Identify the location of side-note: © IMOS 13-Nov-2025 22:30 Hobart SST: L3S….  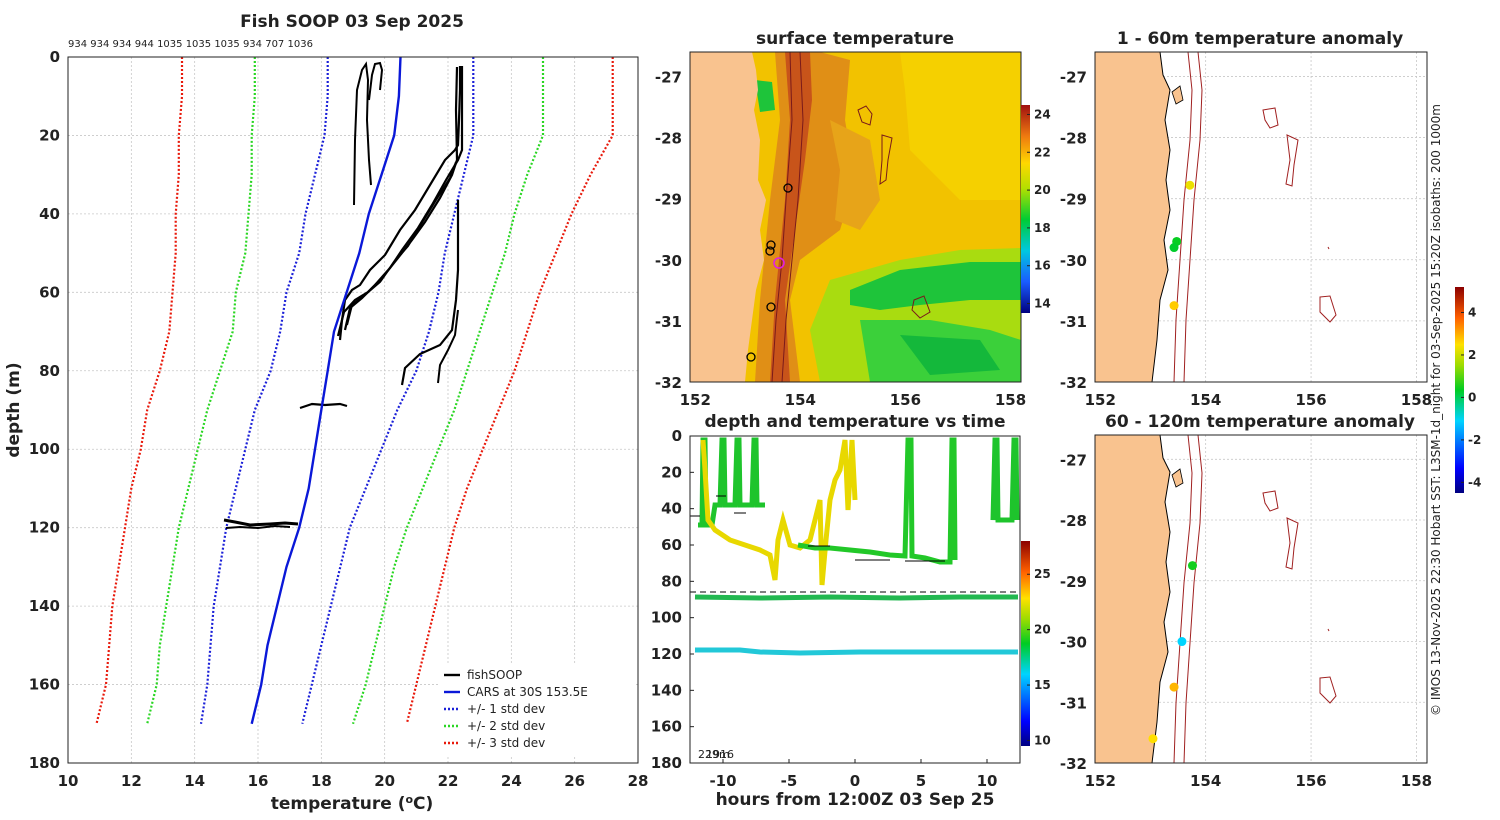
(1436, 410).